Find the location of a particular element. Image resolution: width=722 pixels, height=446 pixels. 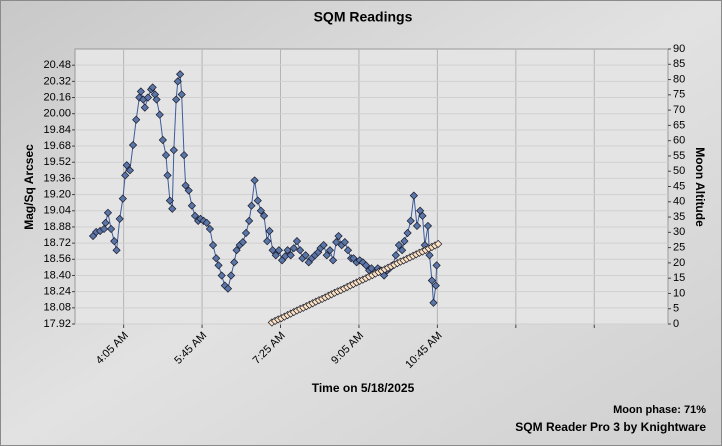

y-tick-label: 17.92 is located at coordinates (57, 324).